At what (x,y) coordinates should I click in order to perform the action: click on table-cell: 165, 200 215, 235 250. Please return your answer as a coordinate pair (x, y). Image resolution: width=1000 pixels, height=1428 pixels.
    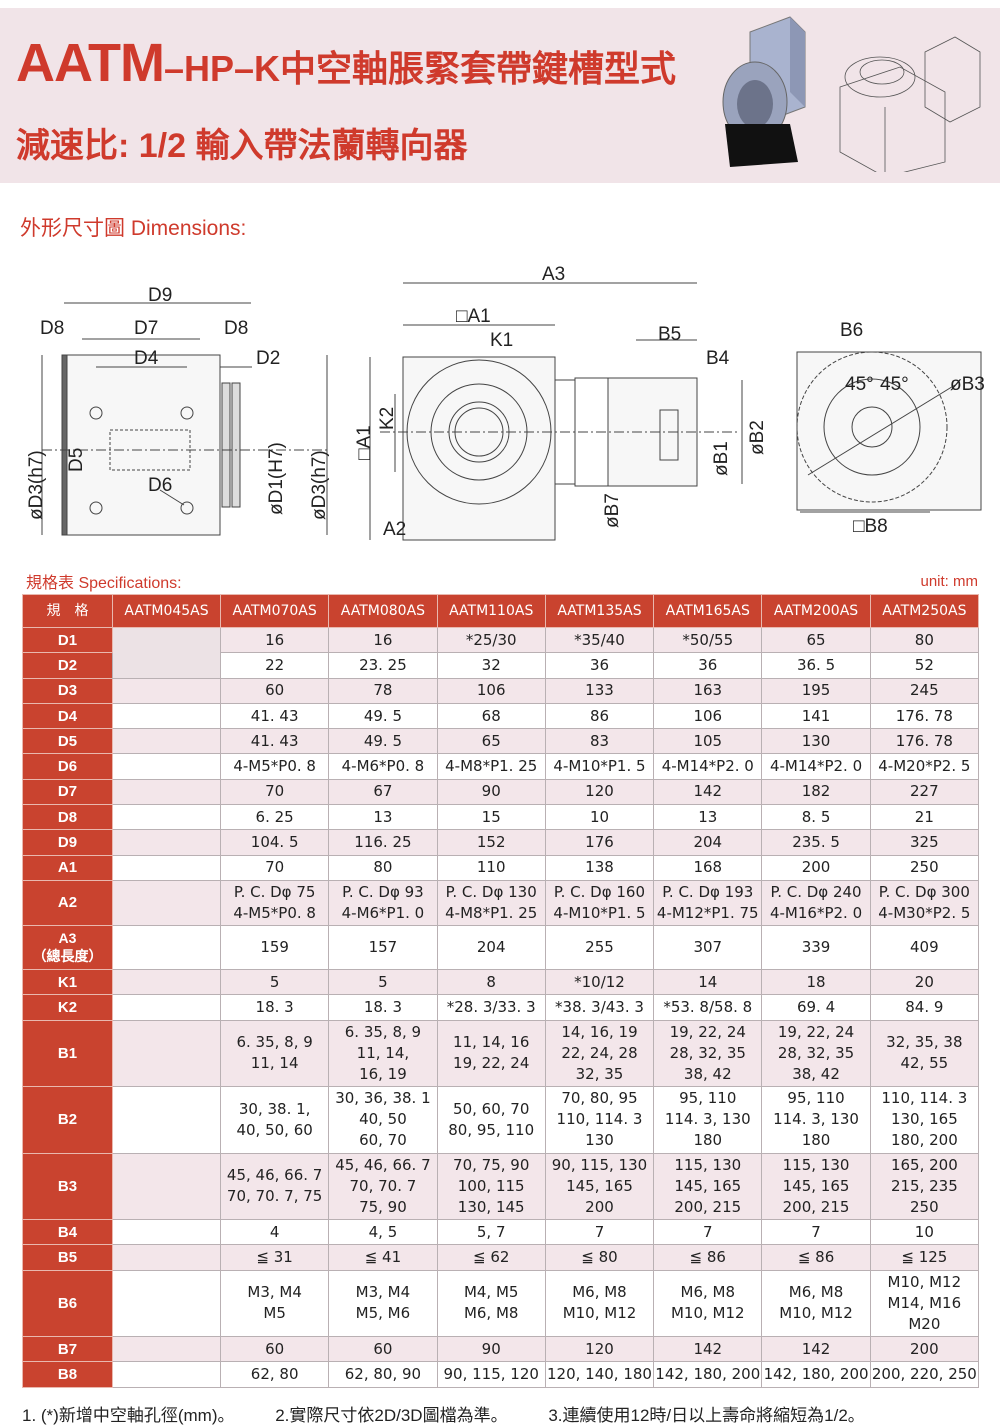
    Looking at the image, I should click on (924, 1186).